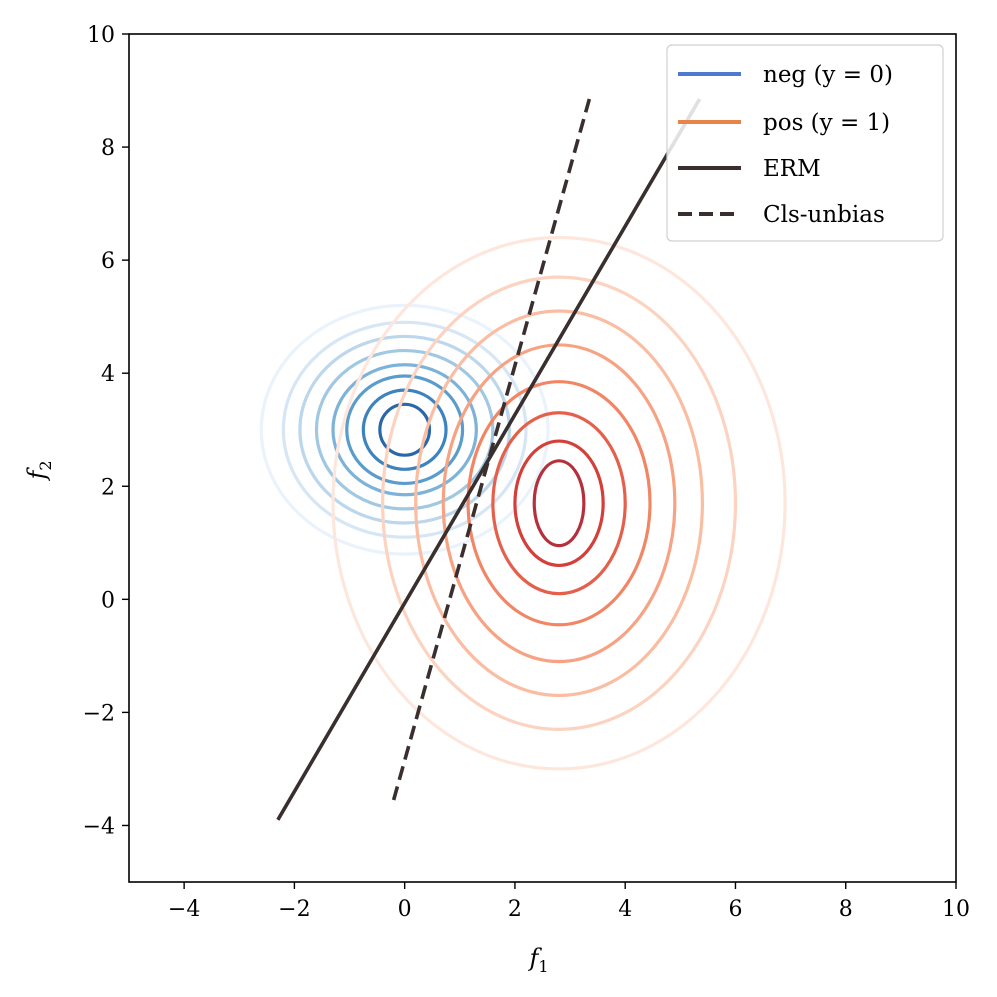 Image resolution: width=997 pixels, height=997 pixels. What do you see at coordinates (824, 215) in the screenshot?
I see `legend-label-cls-unbias: Cls-unbias` at bounding box center [824, 215].